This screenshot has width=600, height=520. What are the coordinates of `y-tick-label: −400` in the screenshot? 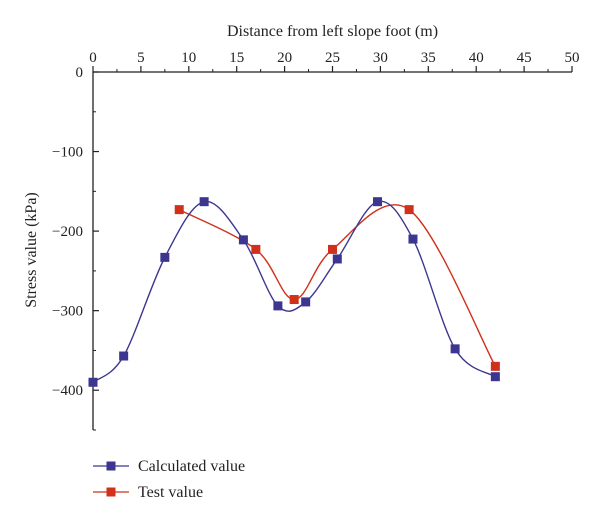 It's located at (67, 391).